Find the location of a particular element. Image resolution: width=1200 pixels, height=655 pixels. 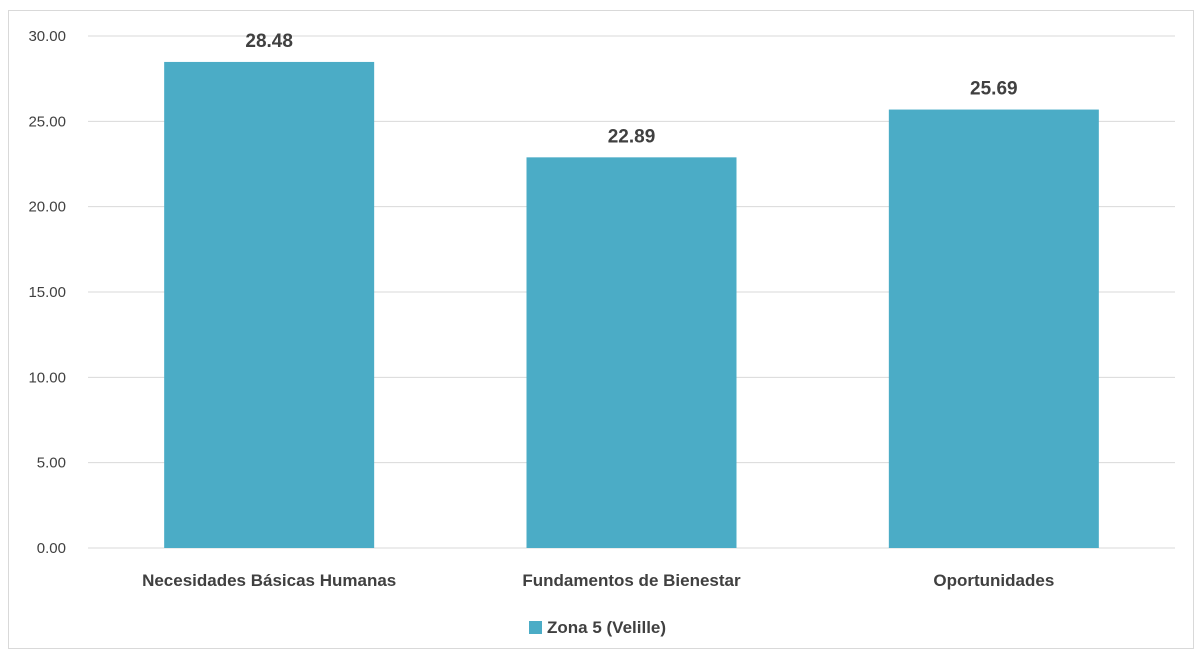

y-tick-label: 25.00 is located at coordinates (47, 121).